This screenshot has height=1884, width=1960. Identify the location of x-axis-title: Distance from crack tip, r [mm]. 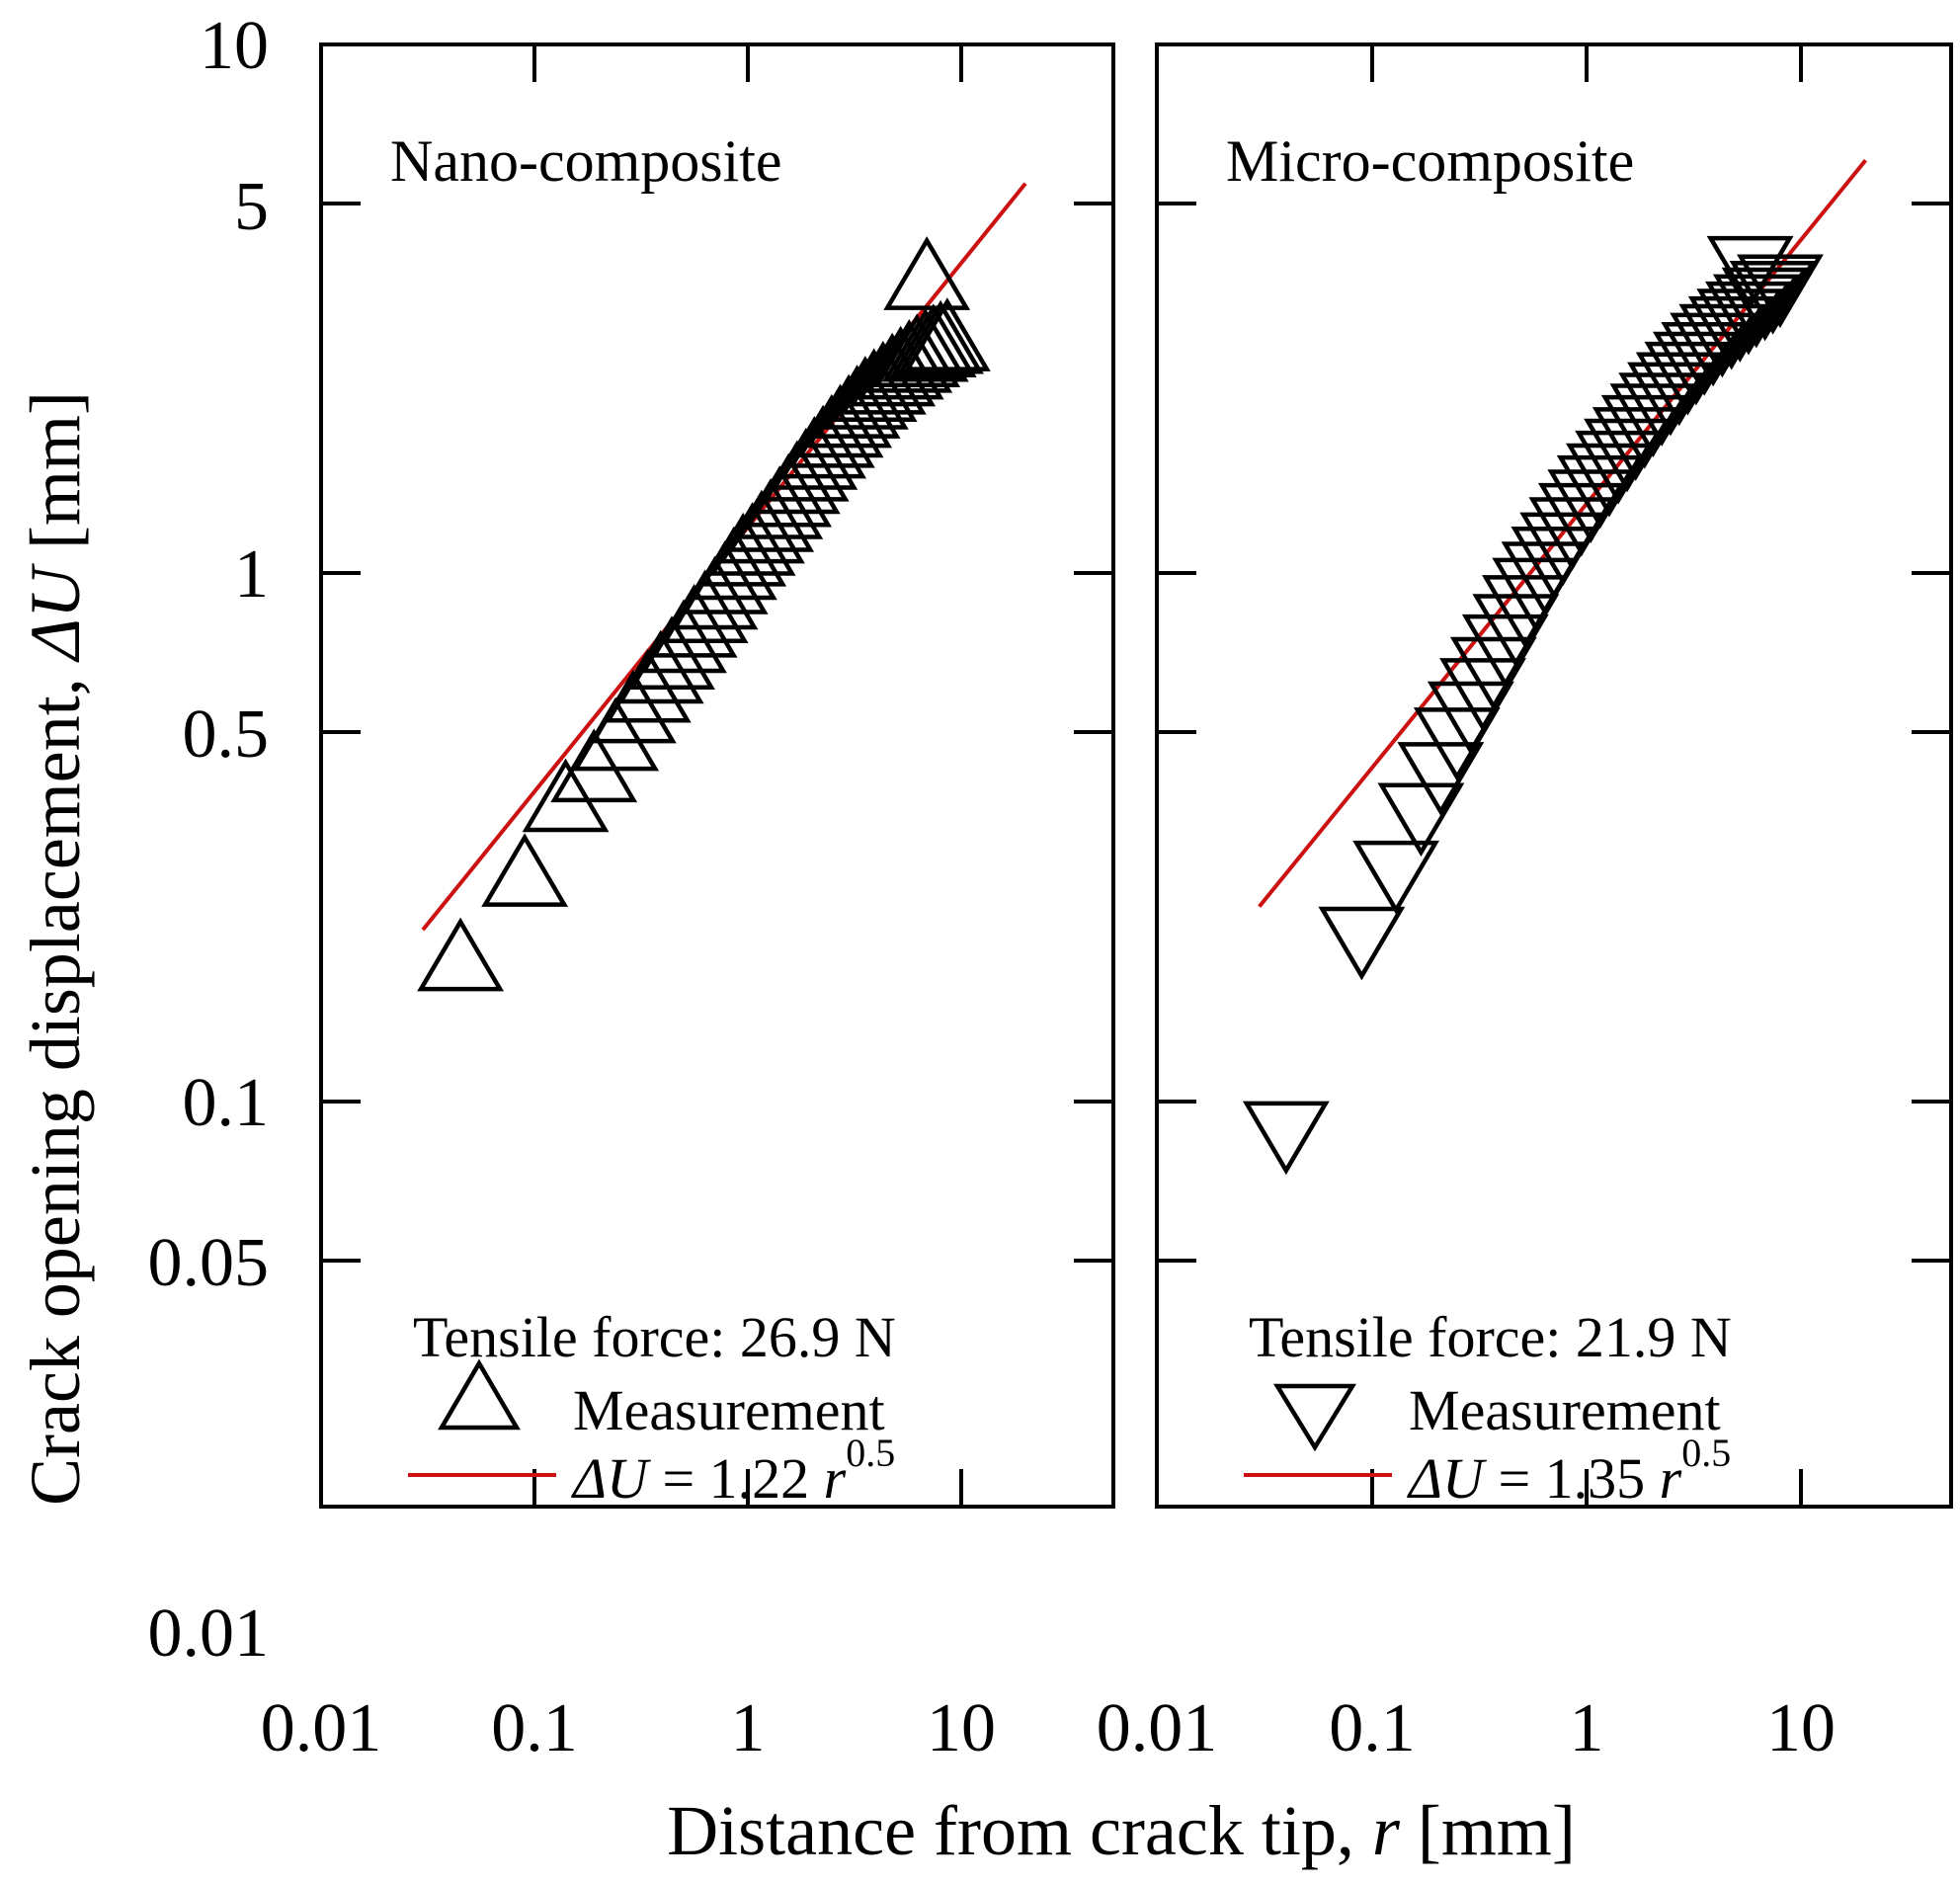
(1121, 1831).